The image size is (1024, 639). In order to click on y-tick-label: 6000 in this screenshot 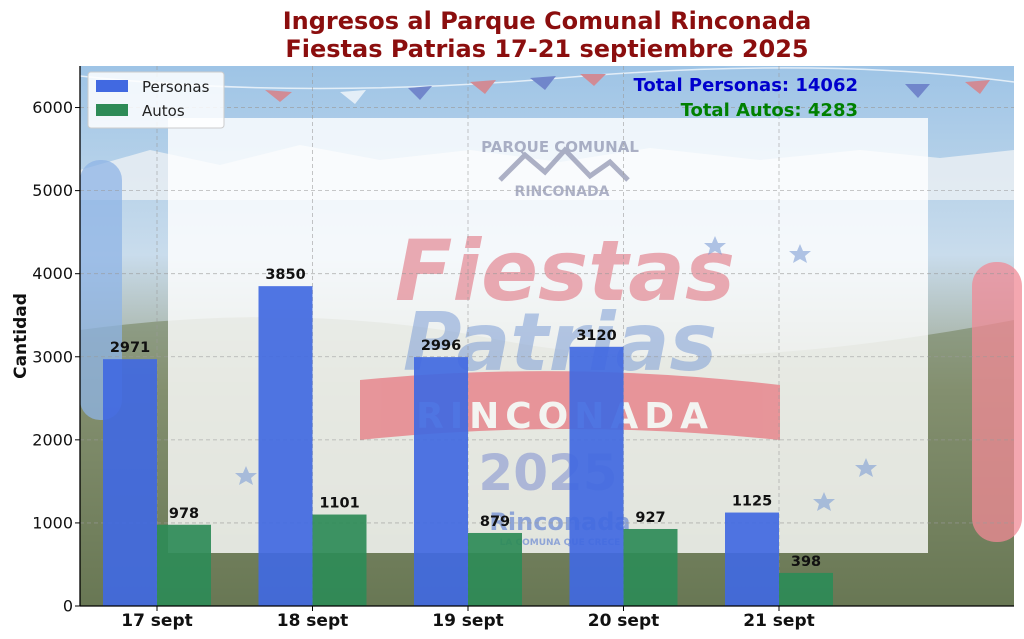, I will do `click(52, 107)`.